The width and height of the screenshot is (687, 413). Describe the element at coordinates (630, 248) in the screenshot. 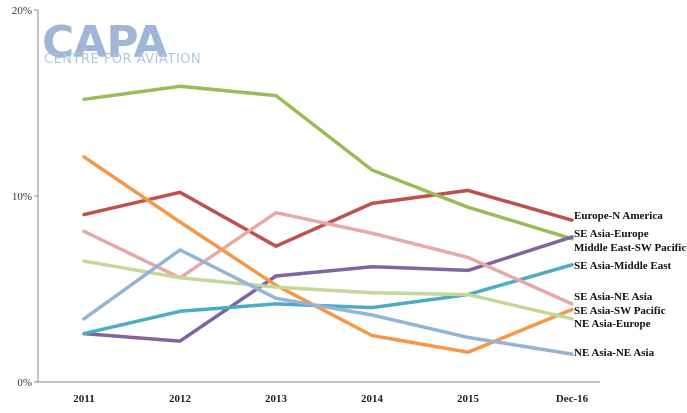

I see `series-label: Middle East-SW Pacific` at that location.